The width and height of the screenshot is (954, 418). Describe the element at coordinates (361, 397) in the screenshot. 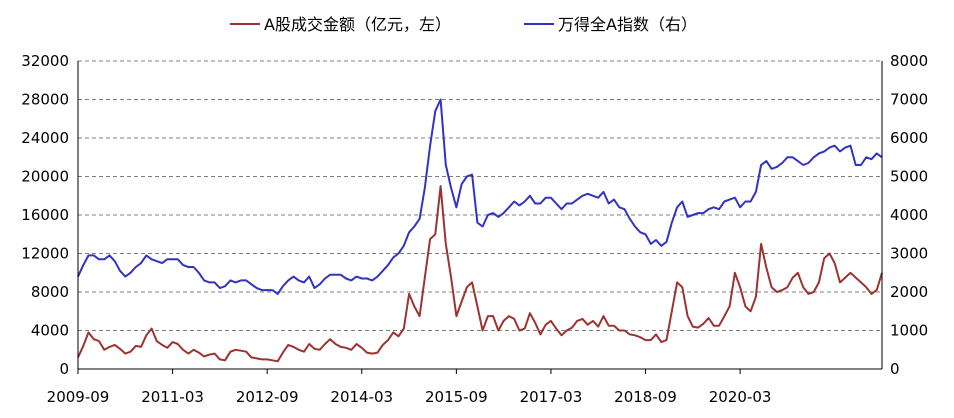

I see `x-tick-label: 2014-03` at that location.